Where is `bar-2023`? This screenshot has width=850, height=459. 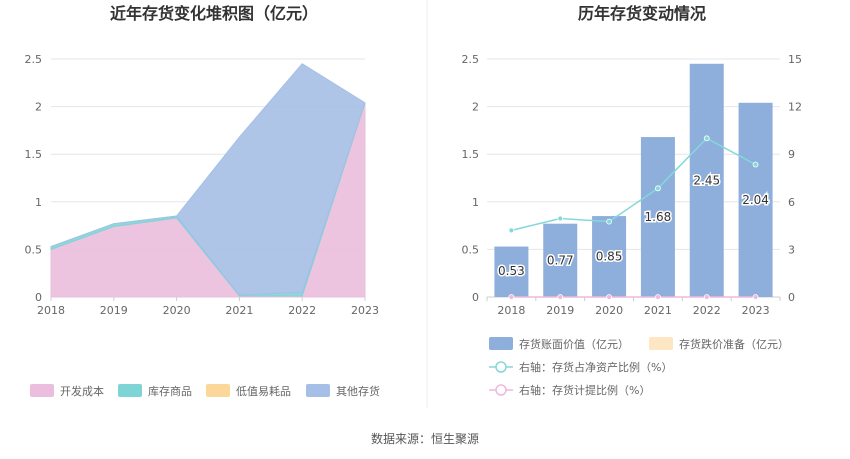
bar-2023 is located at coordinates (755, 200).